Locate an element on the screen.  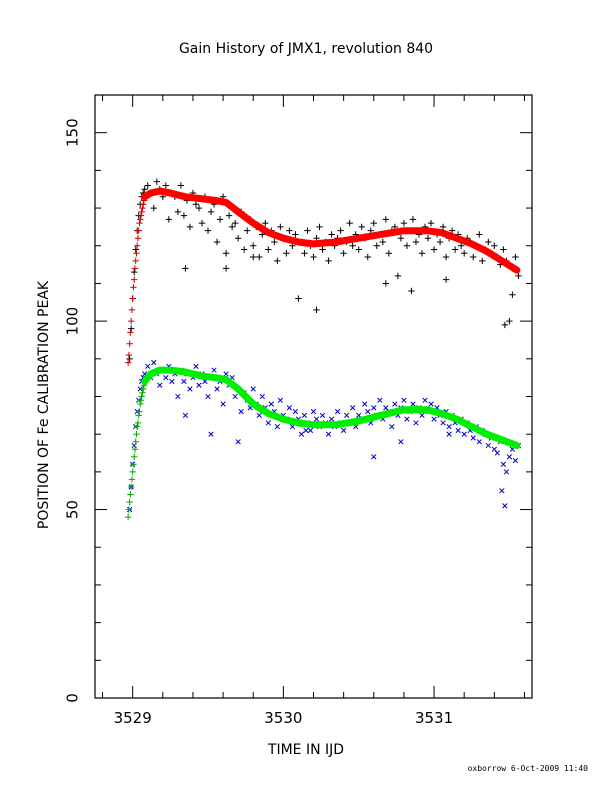
footer-credit: oxborrow 6-Oct-2009 11:40 is located at coordinates (528, 768).